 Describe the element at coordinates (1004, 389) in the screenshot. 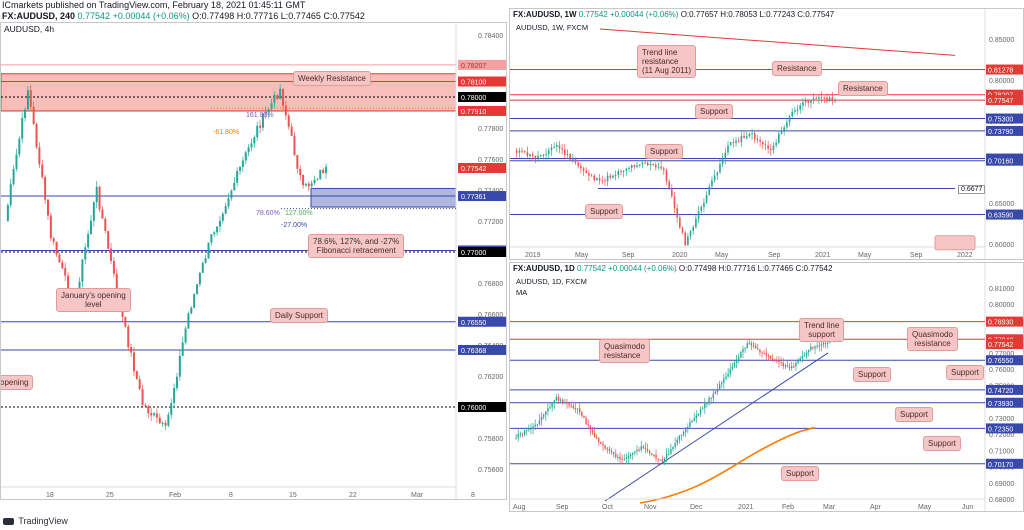

I see `price-tag-1d` at that location.